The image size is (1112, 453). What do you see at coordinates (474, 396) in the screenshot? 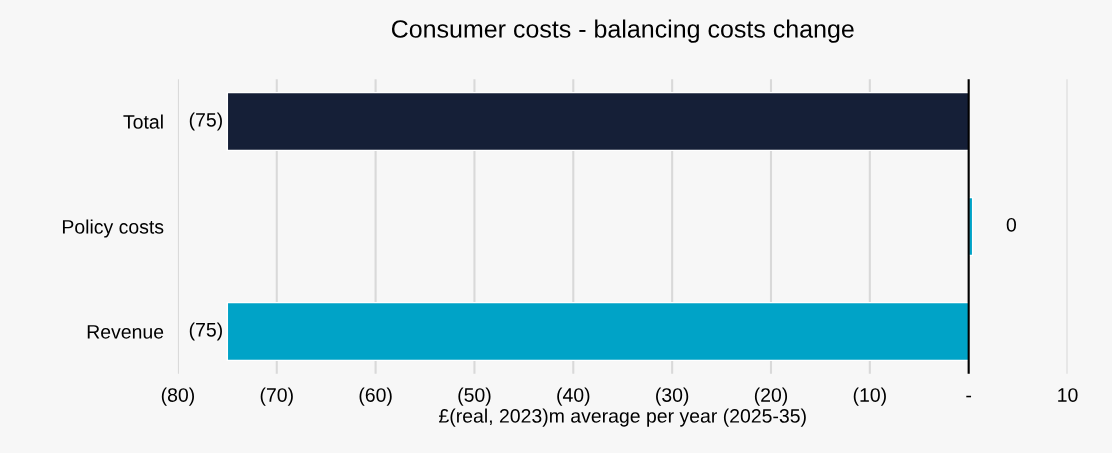
I see `x-tick-label: (50)` at bounding box center [474, 396].